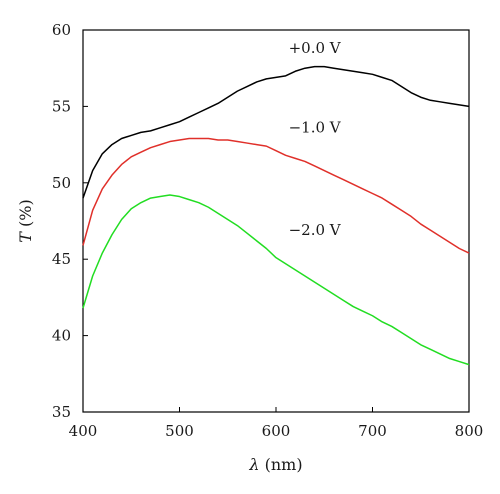 The width and height of the screenshot is (500, 494). What do you see at coordinates (61, 183) in the screenshot?
I see `y-tick-label: 50` at bounding box center [61, 183].